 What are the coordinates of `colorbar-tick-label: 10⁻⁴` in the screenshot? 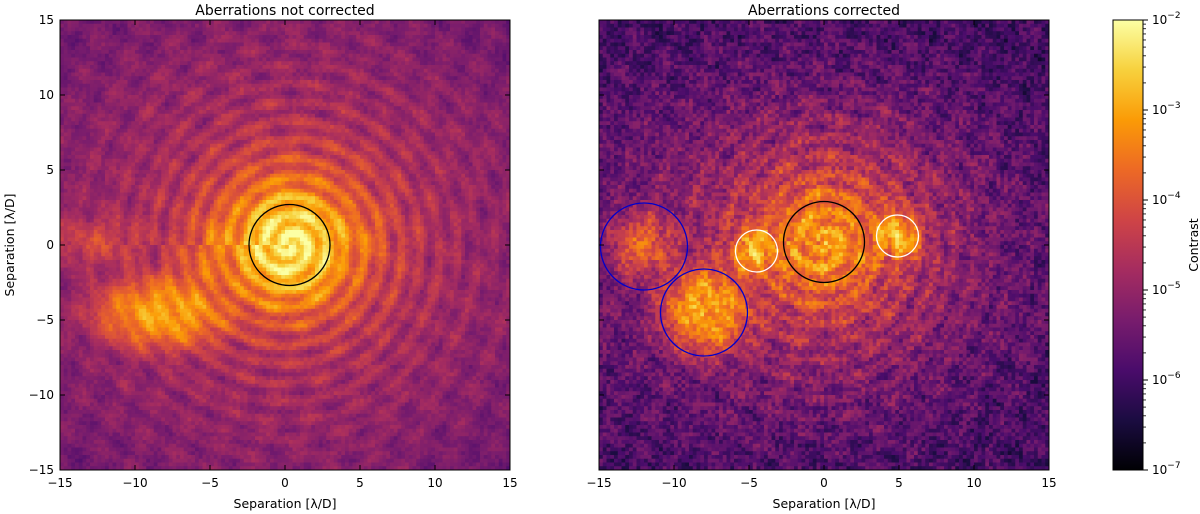 It's located at (1166, 199).